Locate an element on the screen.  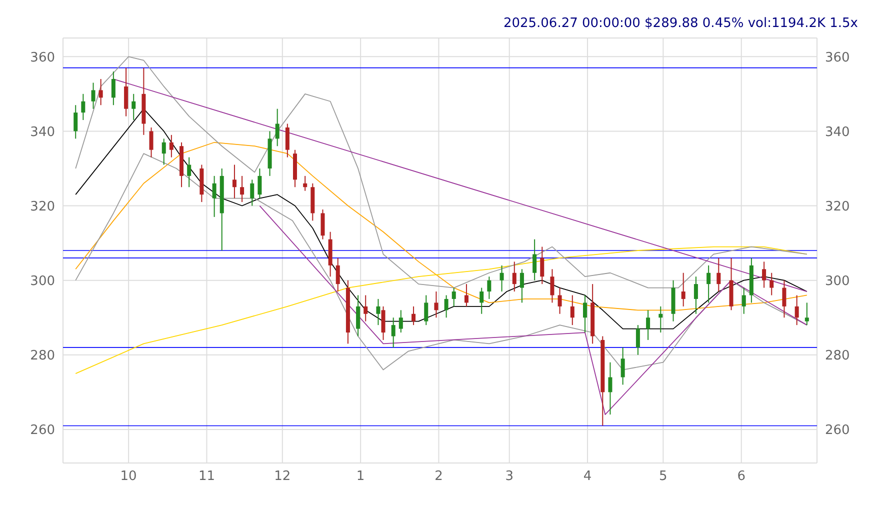
y-tick-label: 300 is located at coordinates (42, 281).